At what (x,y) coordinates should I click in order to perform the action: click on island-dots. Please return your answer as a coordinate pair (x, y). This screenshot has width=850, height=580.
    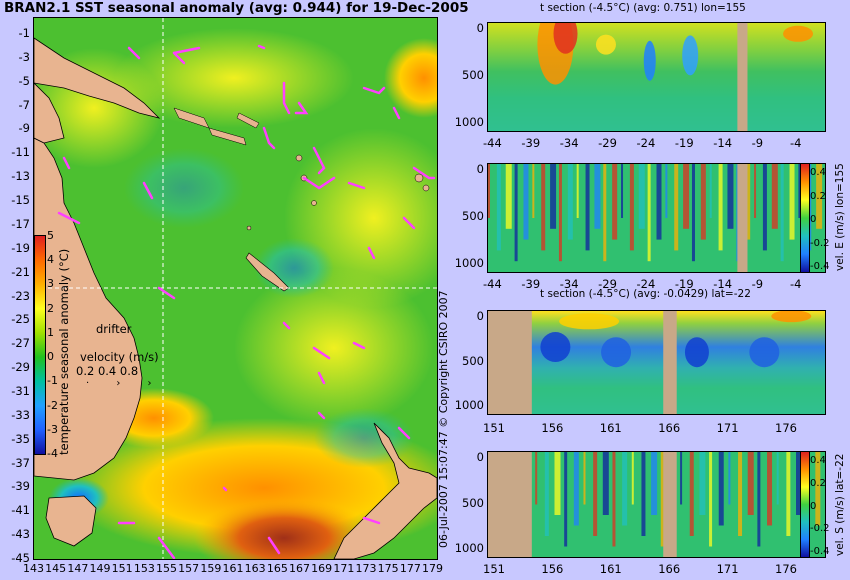
    Looking at the image, I should click on (338, 192).